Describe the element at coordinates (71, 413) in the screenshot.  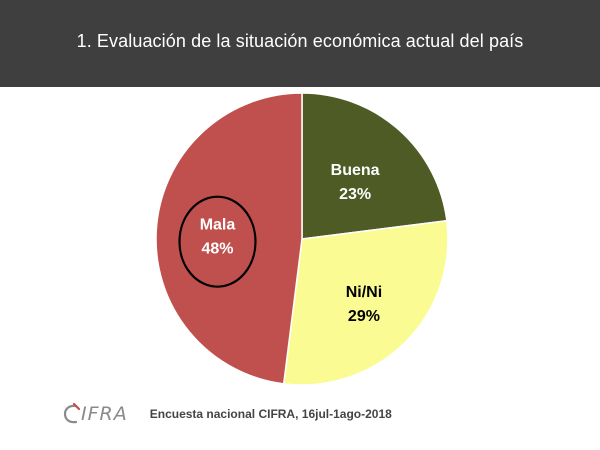
I see `cifra-logo-icon` at that location.